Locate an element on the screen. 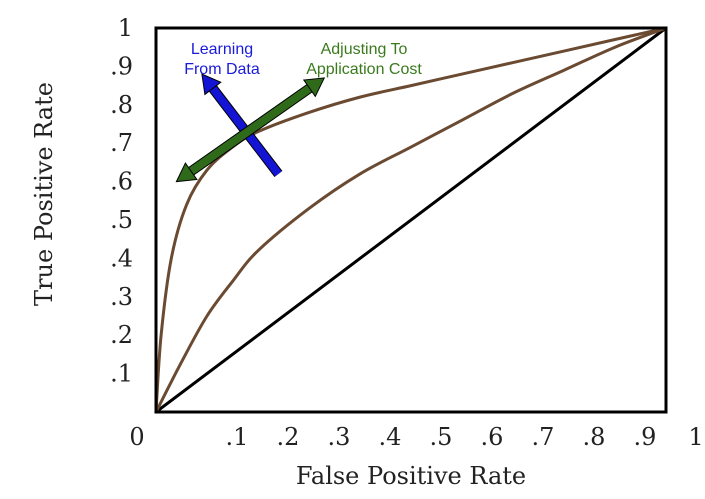 This screenshot has height=499, width=705. x-tick-label: 0 is located at coordinates (136, 437).